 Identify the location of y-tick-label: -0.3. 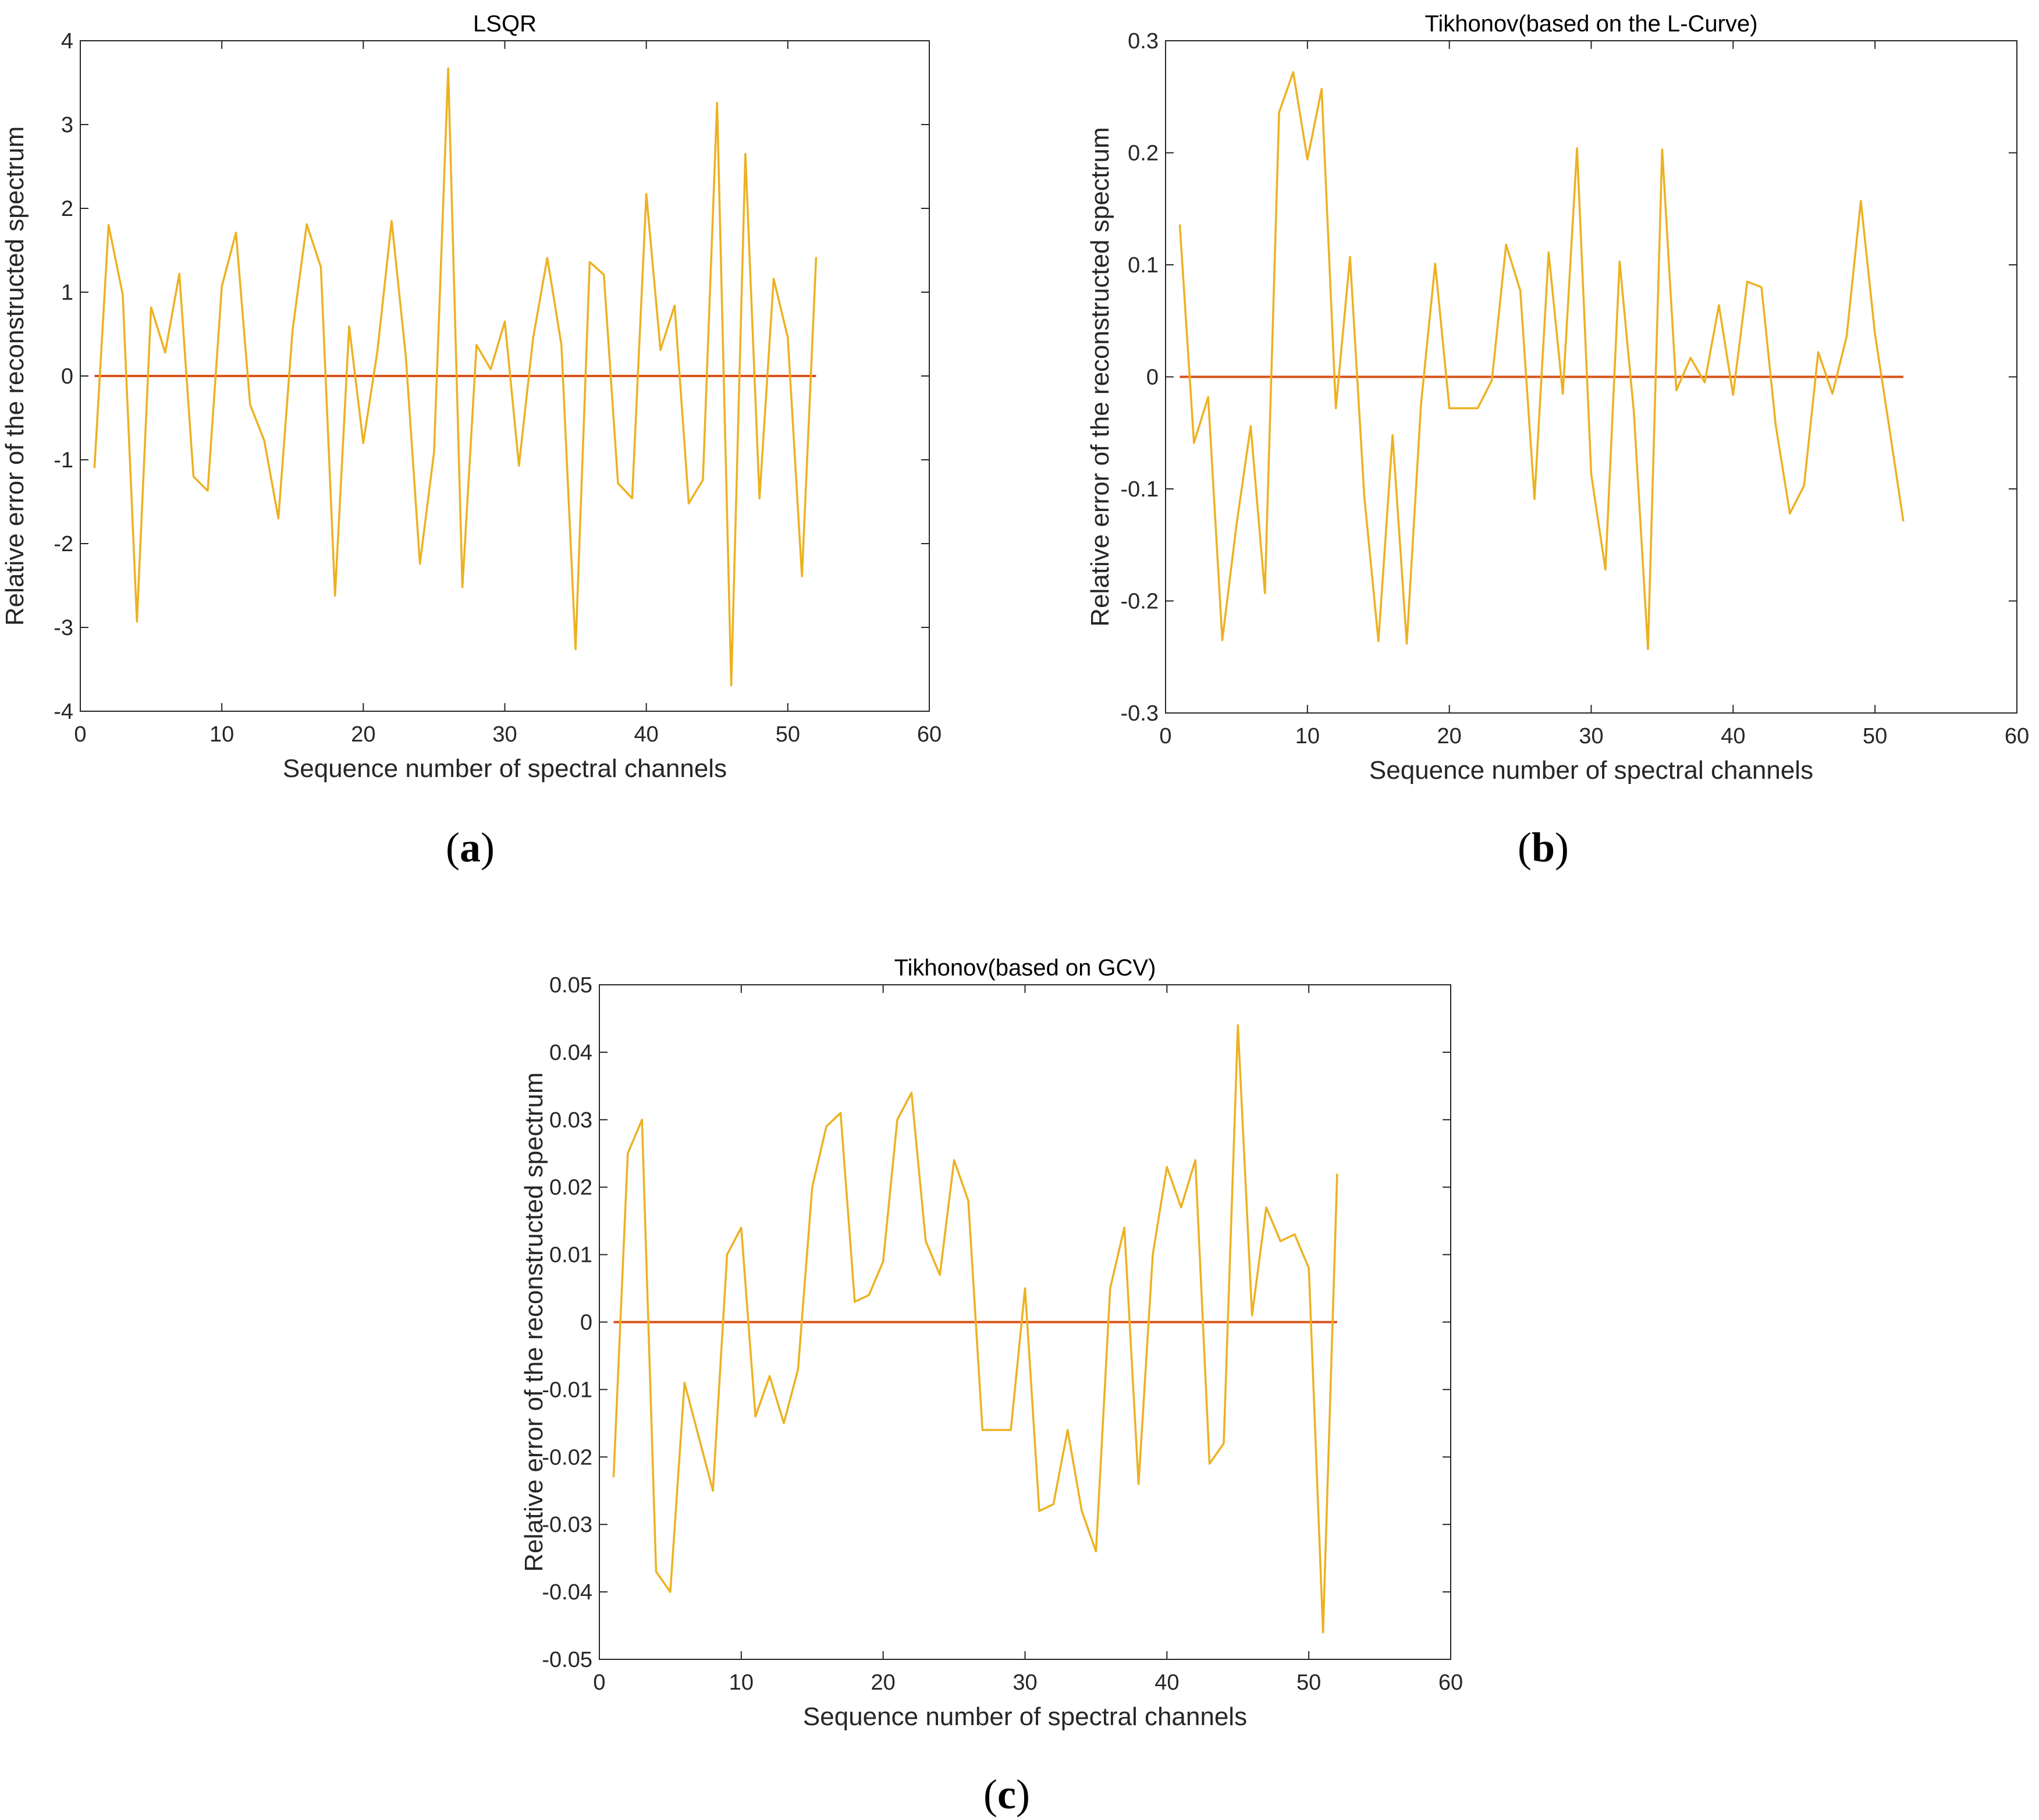
(1140, 713).